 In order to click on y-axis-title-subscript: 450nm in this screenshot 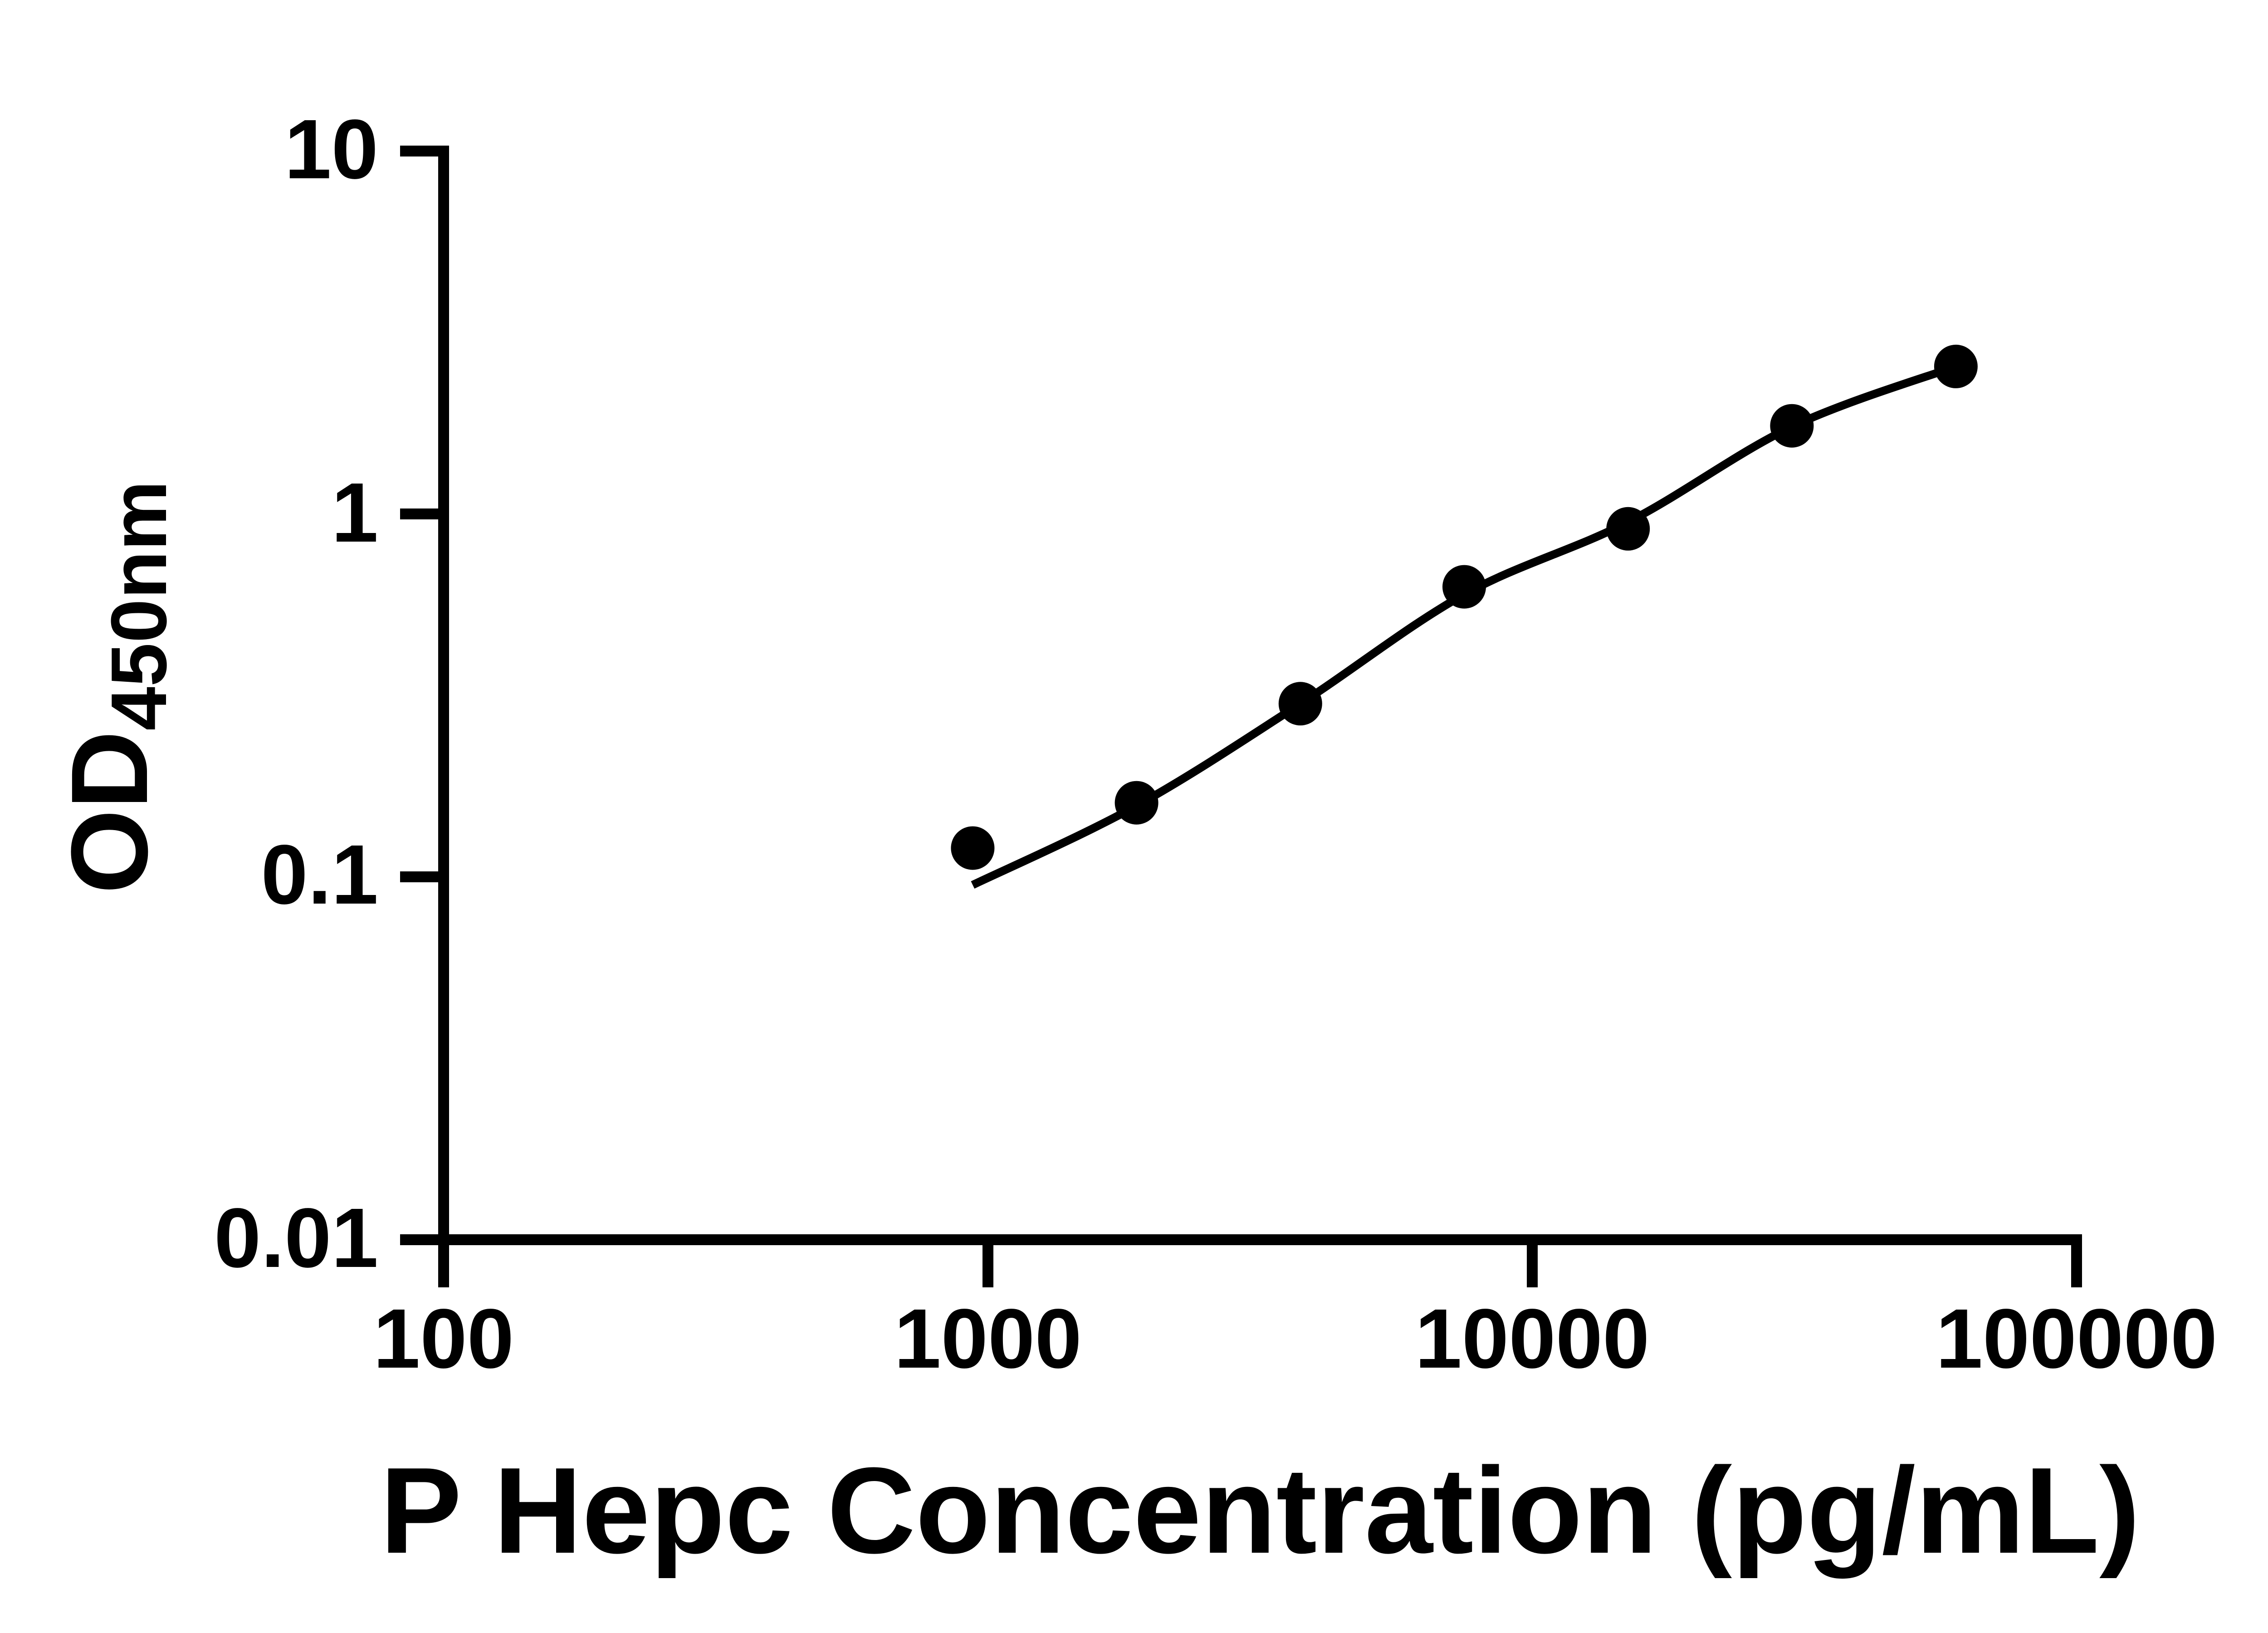, I will do `click(140, 605)`.